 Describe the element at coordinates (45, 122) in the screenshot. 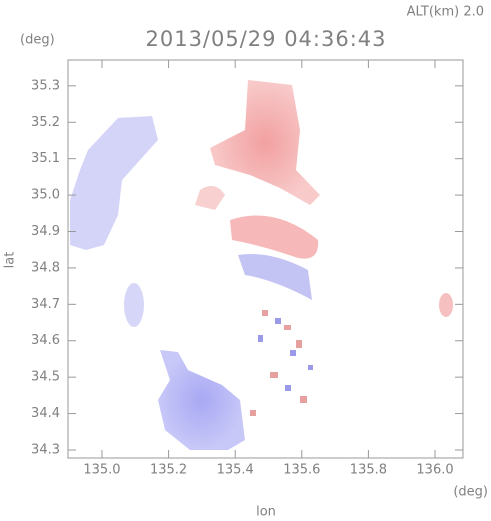

I see `y-tick-label: 35.2` at that location.